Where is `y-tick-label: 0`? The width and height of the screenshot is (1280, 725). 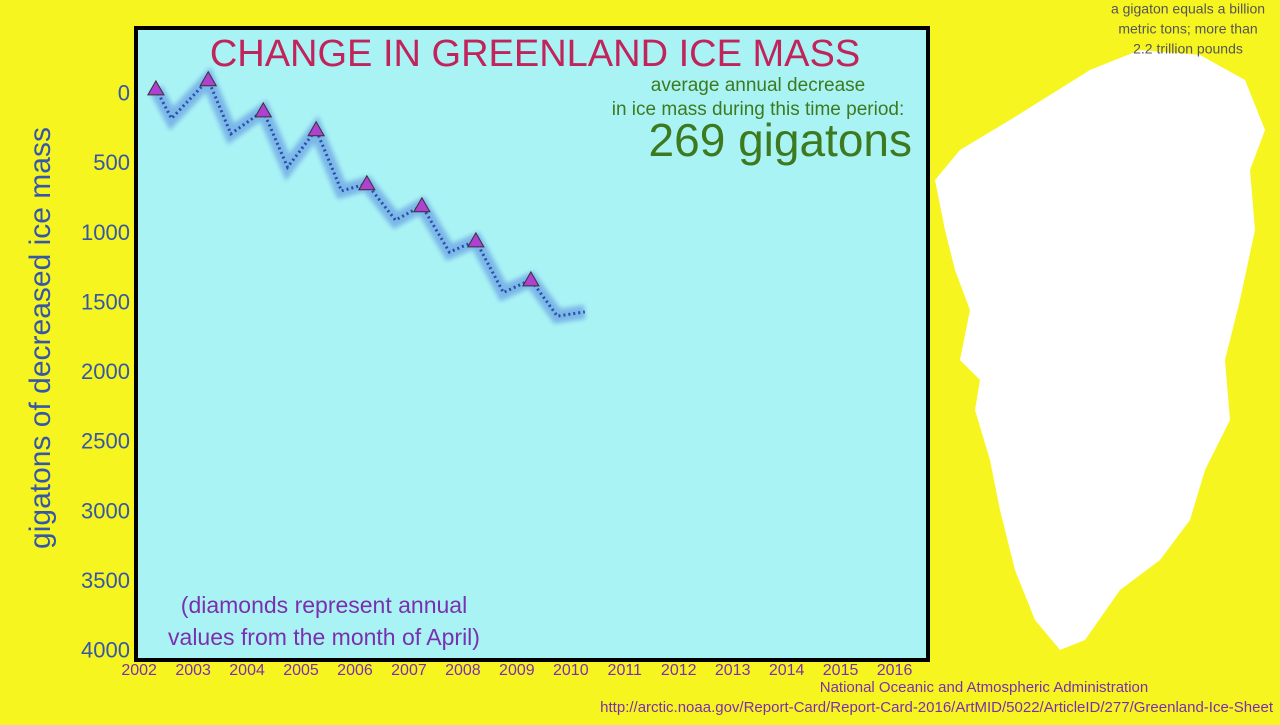 y-tick-label: 0 is located at coordinates (124, 93).